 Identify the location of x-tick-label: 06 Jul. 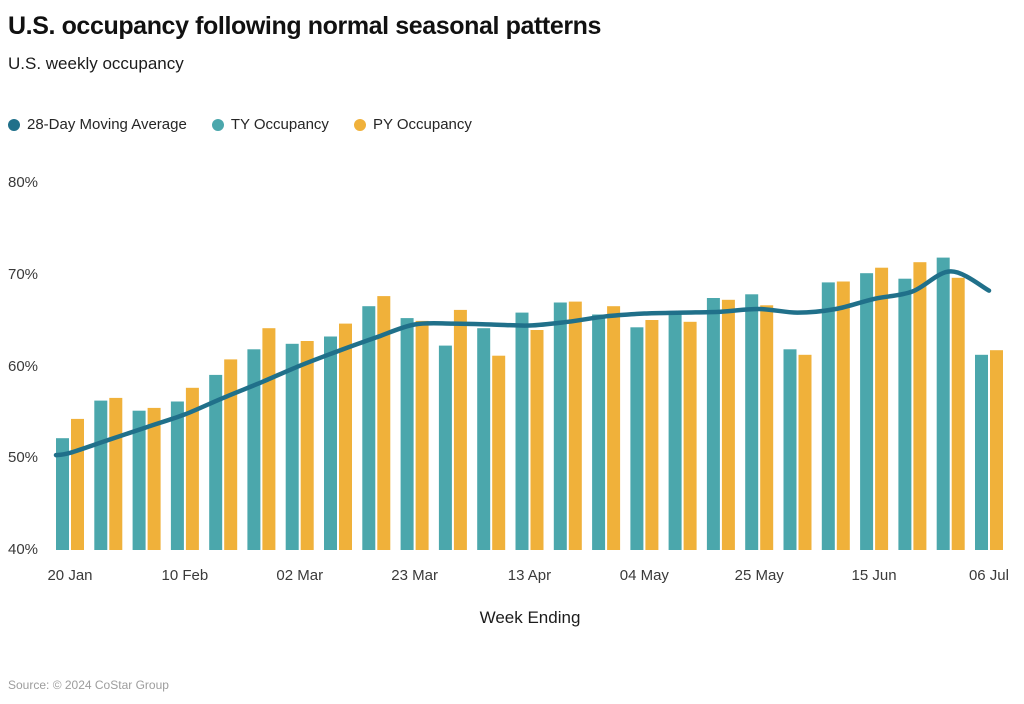
(988, 575).